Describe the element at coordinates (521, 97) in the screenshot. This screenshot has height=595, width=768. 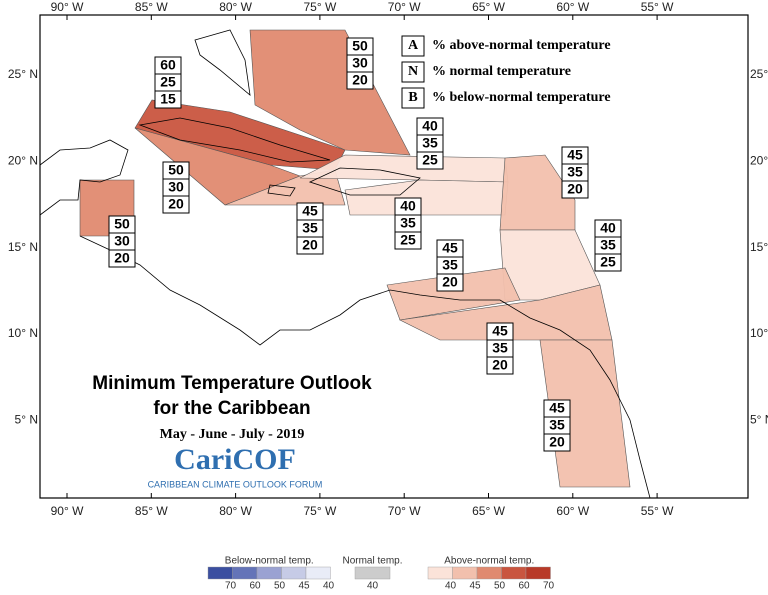
I see `key-text: % below-normal temperature` at that location.